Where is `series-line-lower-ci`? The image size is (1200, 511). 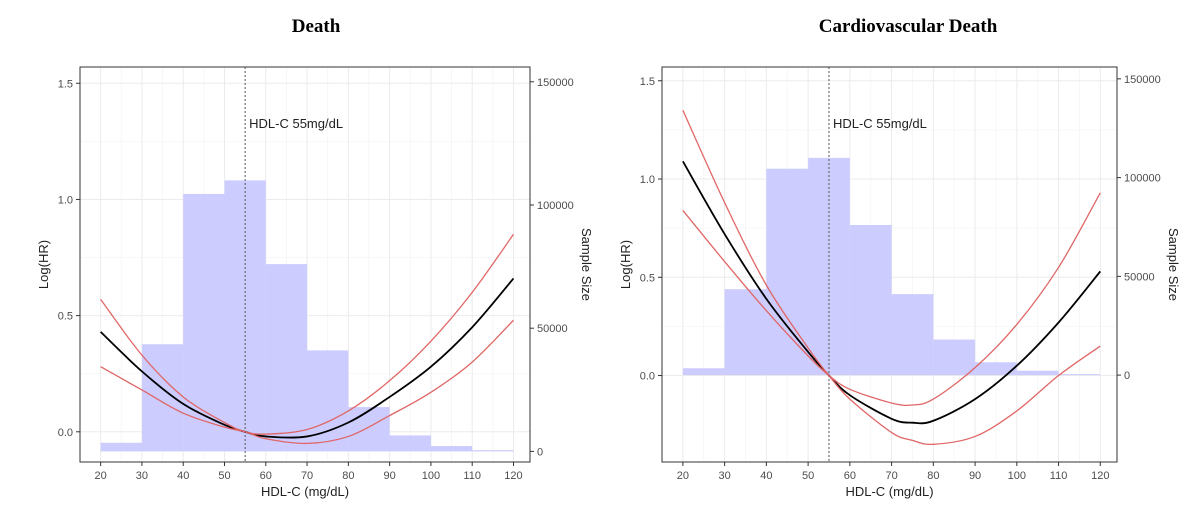
series-line-lower-ci is located at coordinates (307, 382).